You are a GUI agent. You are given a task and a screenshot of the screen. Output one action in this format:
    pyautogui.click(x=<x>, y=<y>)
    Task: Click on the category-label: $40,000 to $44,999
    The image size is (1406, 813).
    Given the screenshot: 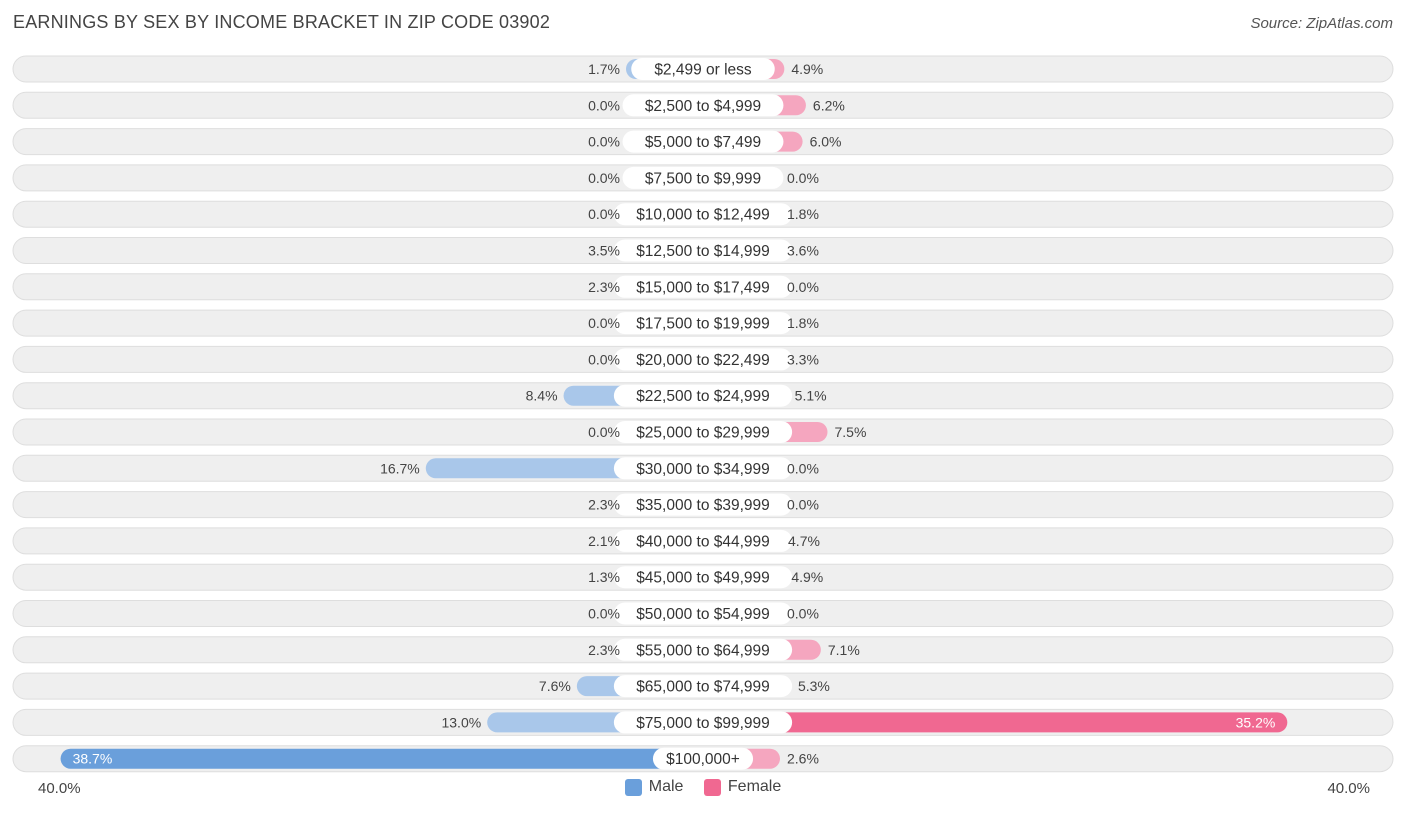 What is the action you would take?
    pyautogui.click(x=703, y=541)
    